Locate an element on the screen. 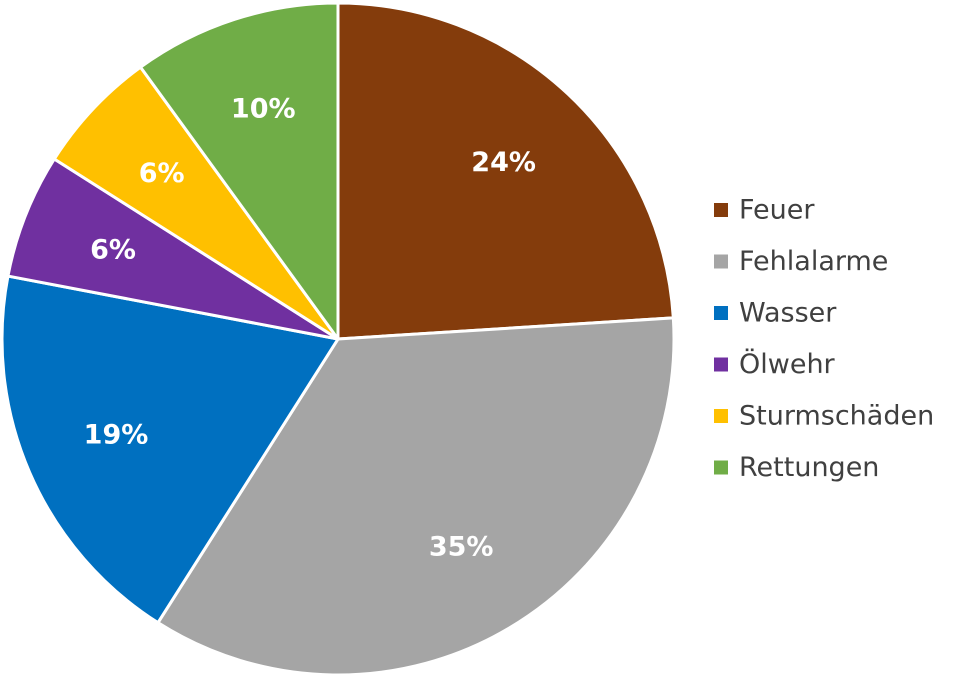 This screenshot has height=679, width=953. legend-item-oelwehr: Ölwehr is located at coordinates (775, 364).